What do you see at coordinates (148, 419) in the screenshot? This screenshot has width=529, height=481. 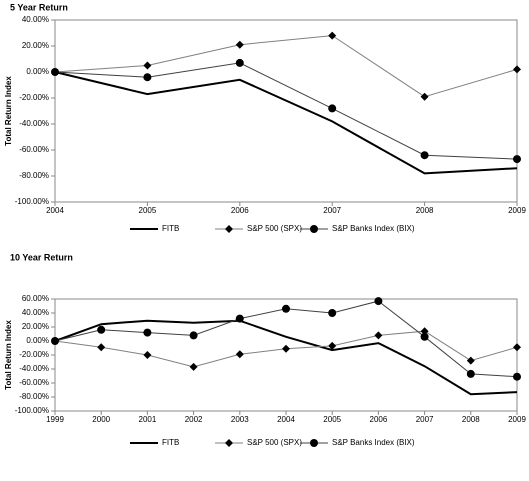 I see `x-tick-label: 2001` at bounding box center [148, 419].